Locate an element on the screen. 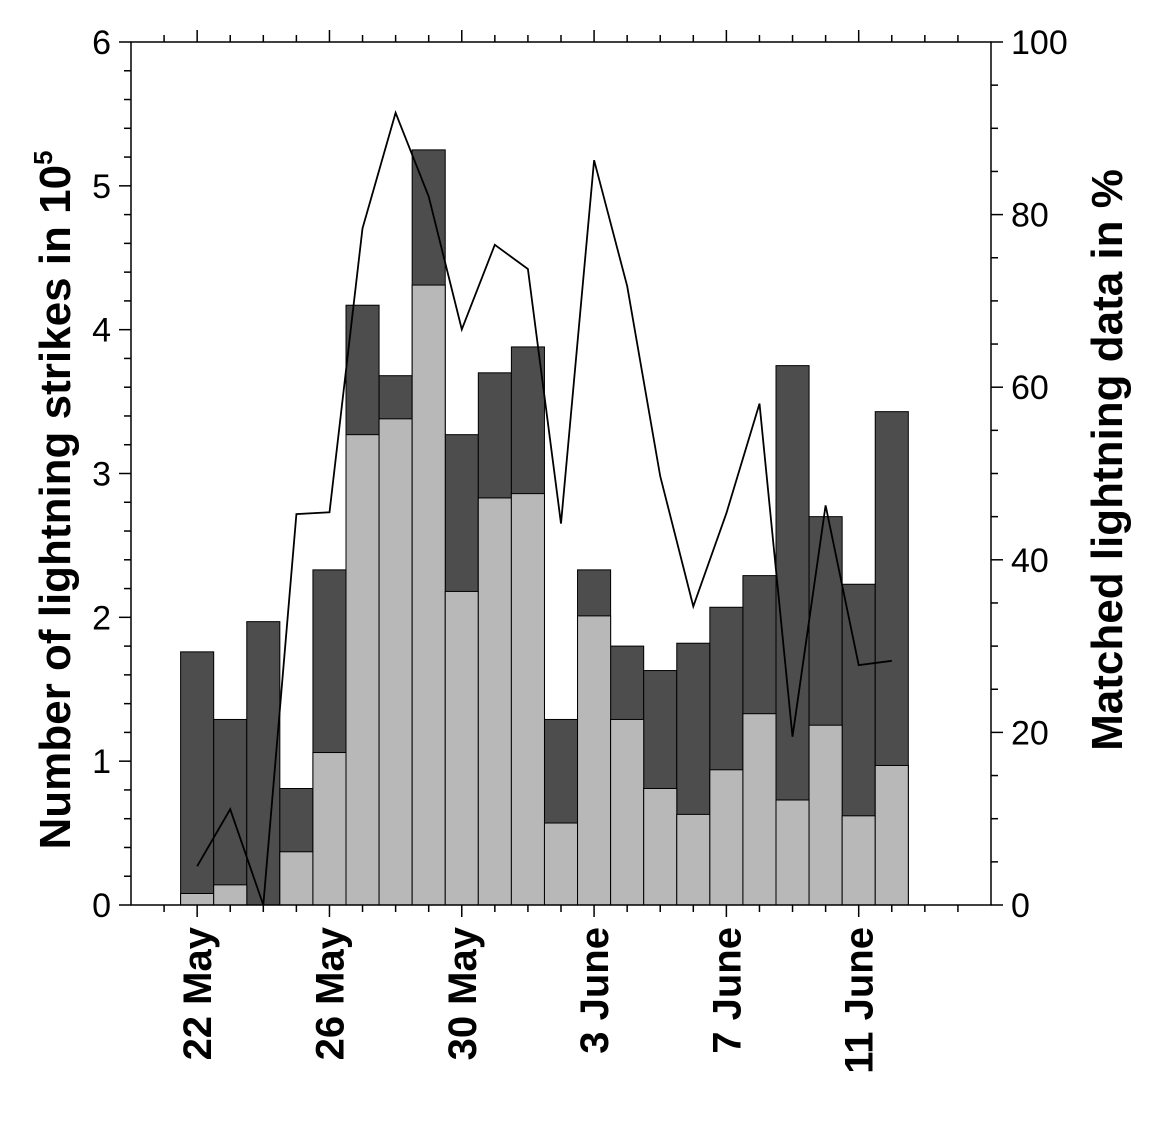 This screenshot has width=1153, height=1126. y-axis-left-title: Number of lightning strikes in 105 is located at coordinates (54, 499).